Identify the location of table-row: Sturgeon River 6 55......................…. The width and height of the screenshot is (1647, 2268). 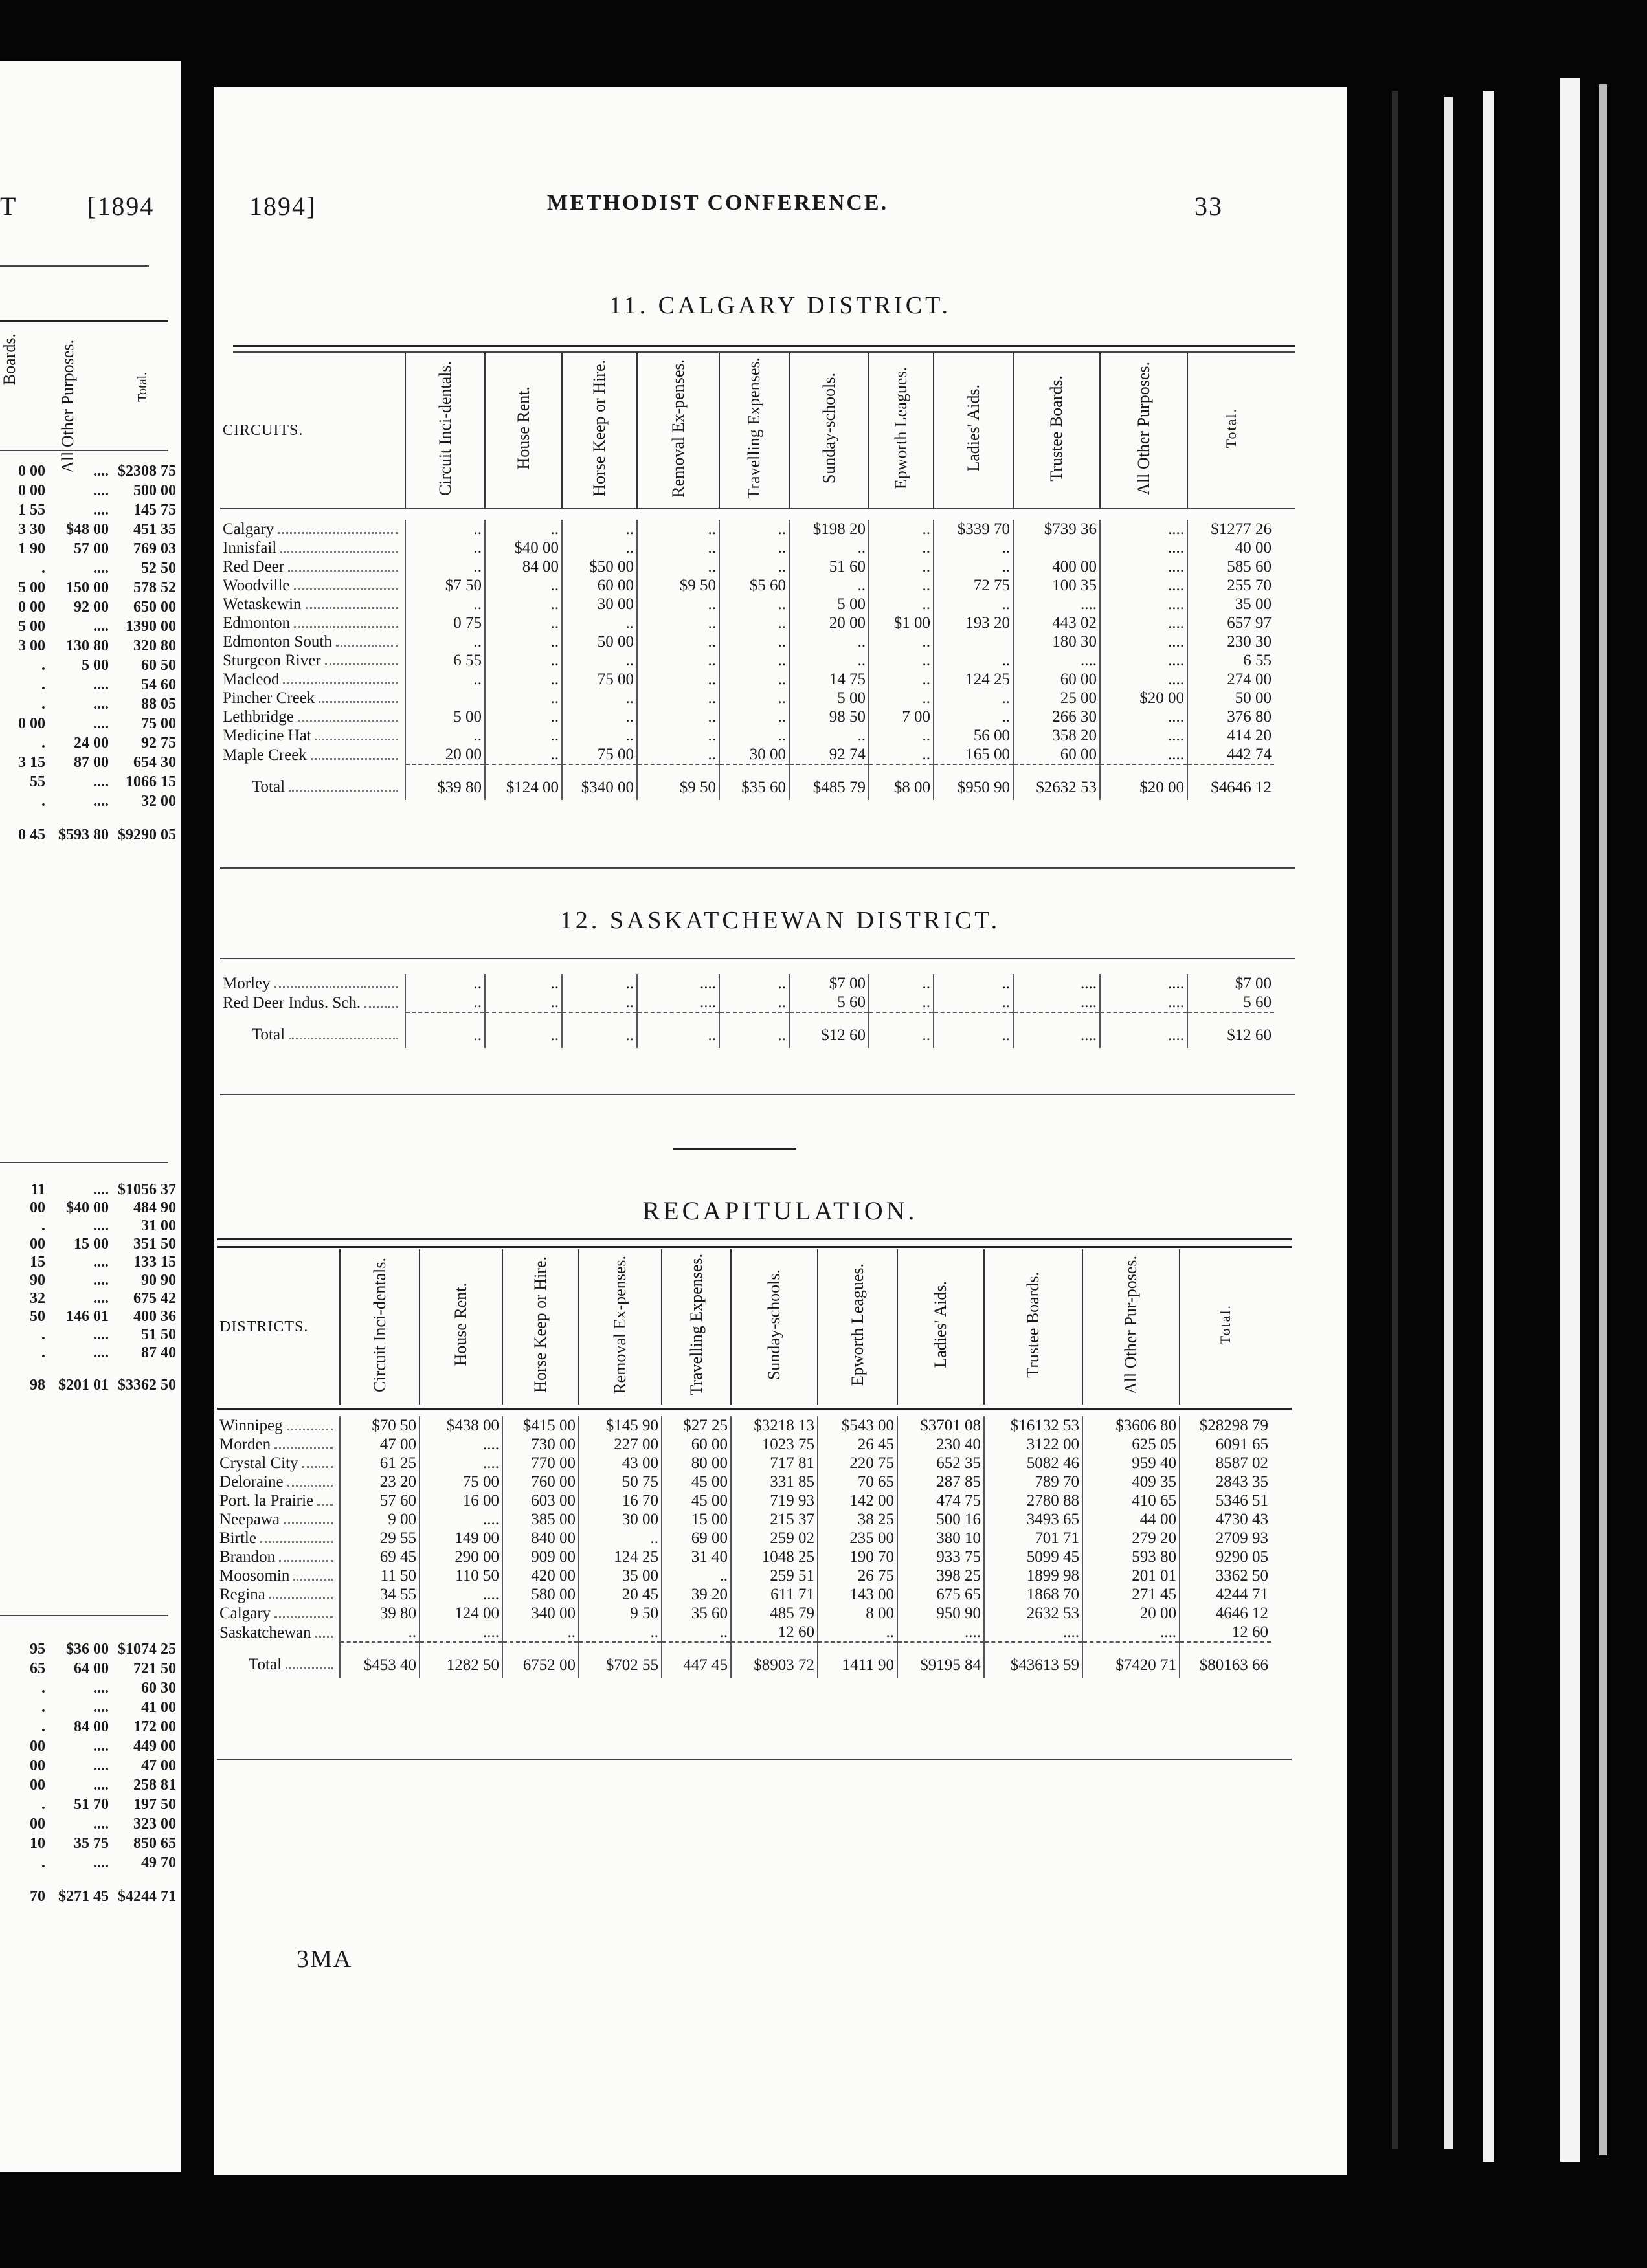
(747, 660).